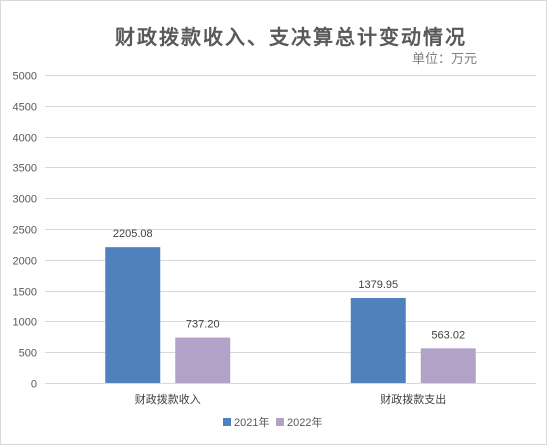  What do you see at coordinates (203, 325) in the screenshot?
I see `data-label: 737.20` at bounding box center [203, 325].